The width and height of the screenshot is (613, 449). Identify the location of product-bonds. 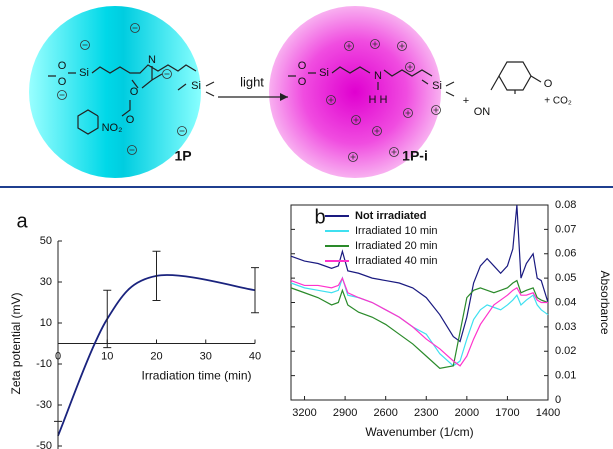
(371, 81).